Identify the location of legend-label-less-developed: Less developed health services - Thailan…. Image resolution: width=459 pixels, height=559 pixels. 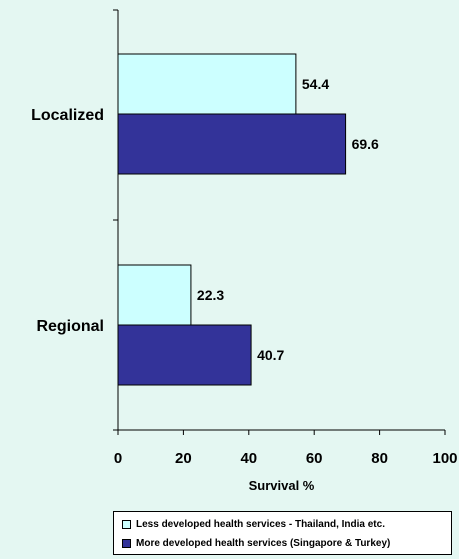
(260, 524).